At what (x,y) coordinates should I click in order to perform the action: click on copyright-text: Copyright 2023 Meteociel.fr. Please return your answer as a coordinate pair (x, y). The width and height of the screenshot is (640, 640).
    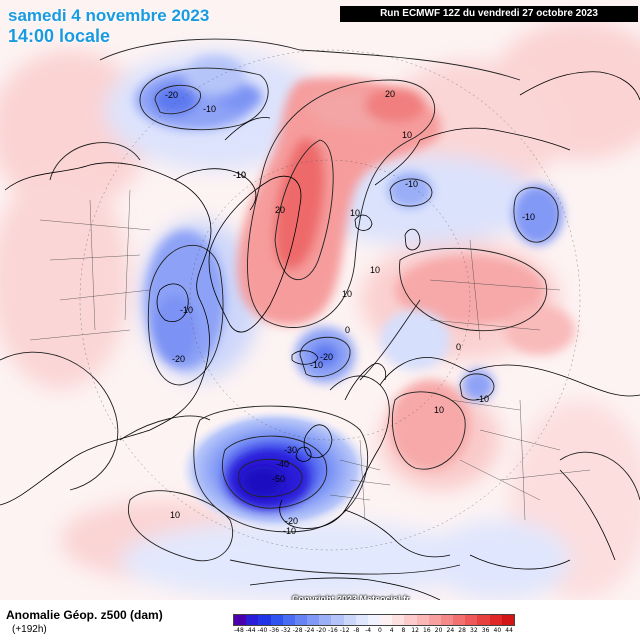
    Looking at the image, I should click on (351, 599).